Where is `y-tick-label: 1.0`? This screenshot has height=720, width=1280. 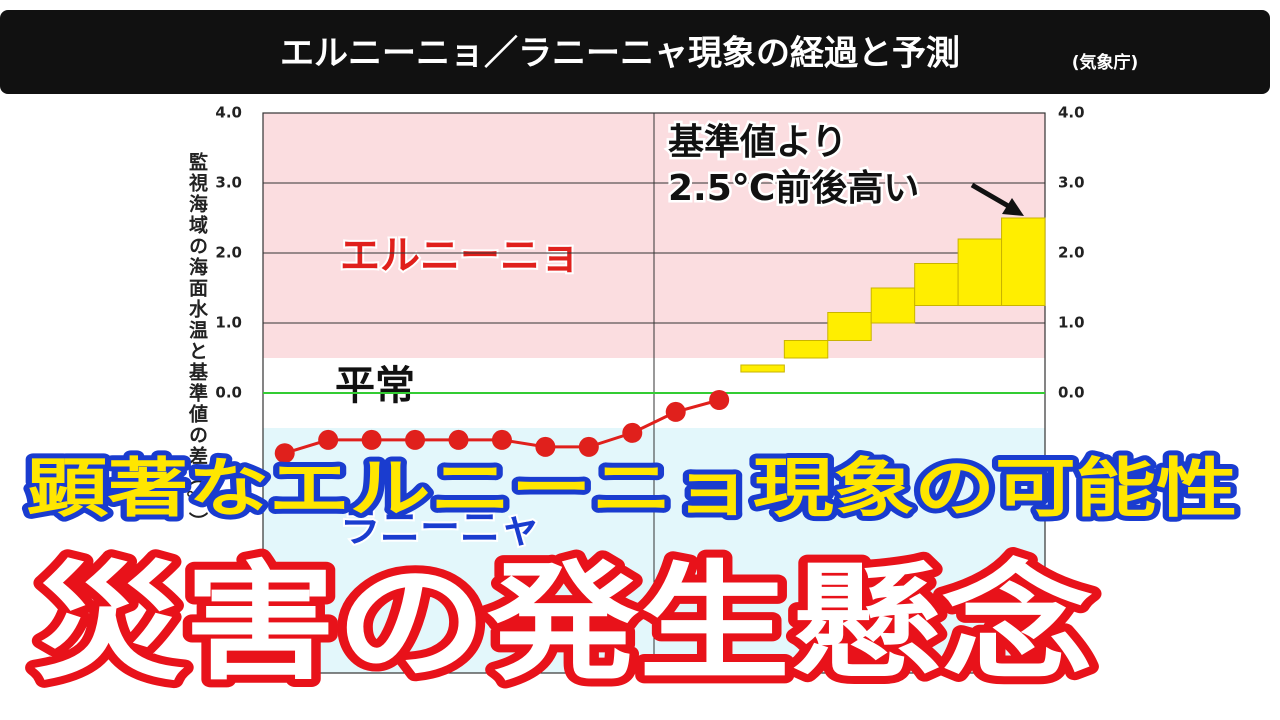 y-tick-label: 1.0 is located at coordinates (228, 323).